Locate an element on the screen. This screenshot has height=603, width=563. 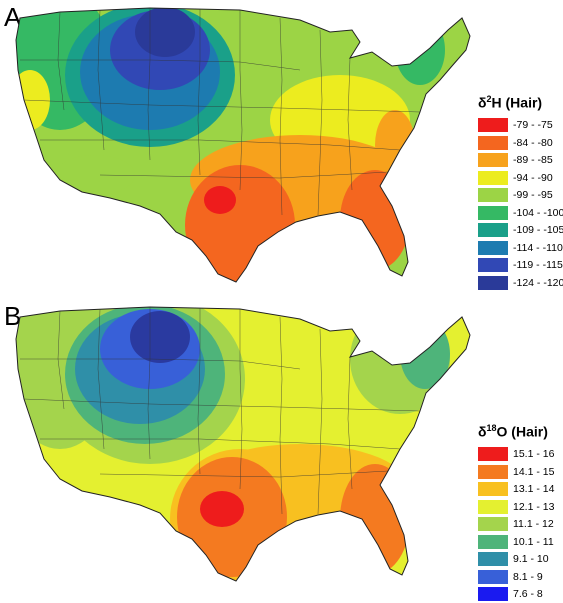
legend-label: -89 - -85 is located at coordinates (533, 160).